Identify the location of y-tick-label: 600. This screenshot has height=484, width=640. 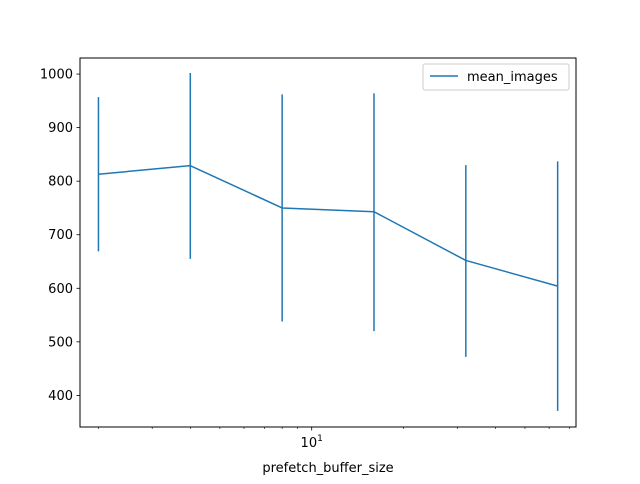
(60, 289).